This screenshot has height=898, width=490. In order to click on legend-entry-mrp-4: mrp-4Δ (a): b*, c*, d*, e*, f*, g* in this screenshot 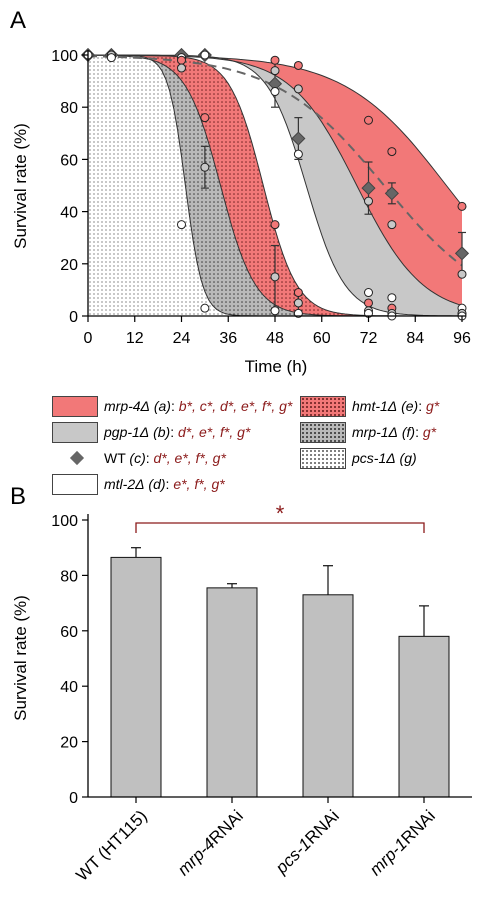, I will do `click(198, 406)`.